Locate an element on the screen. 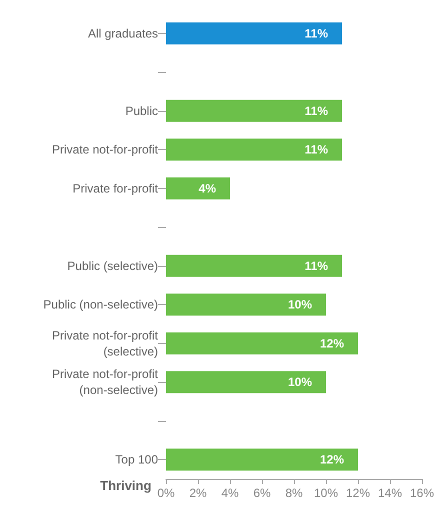  x-tick-label: 6% is located at coordinates (262, 493).